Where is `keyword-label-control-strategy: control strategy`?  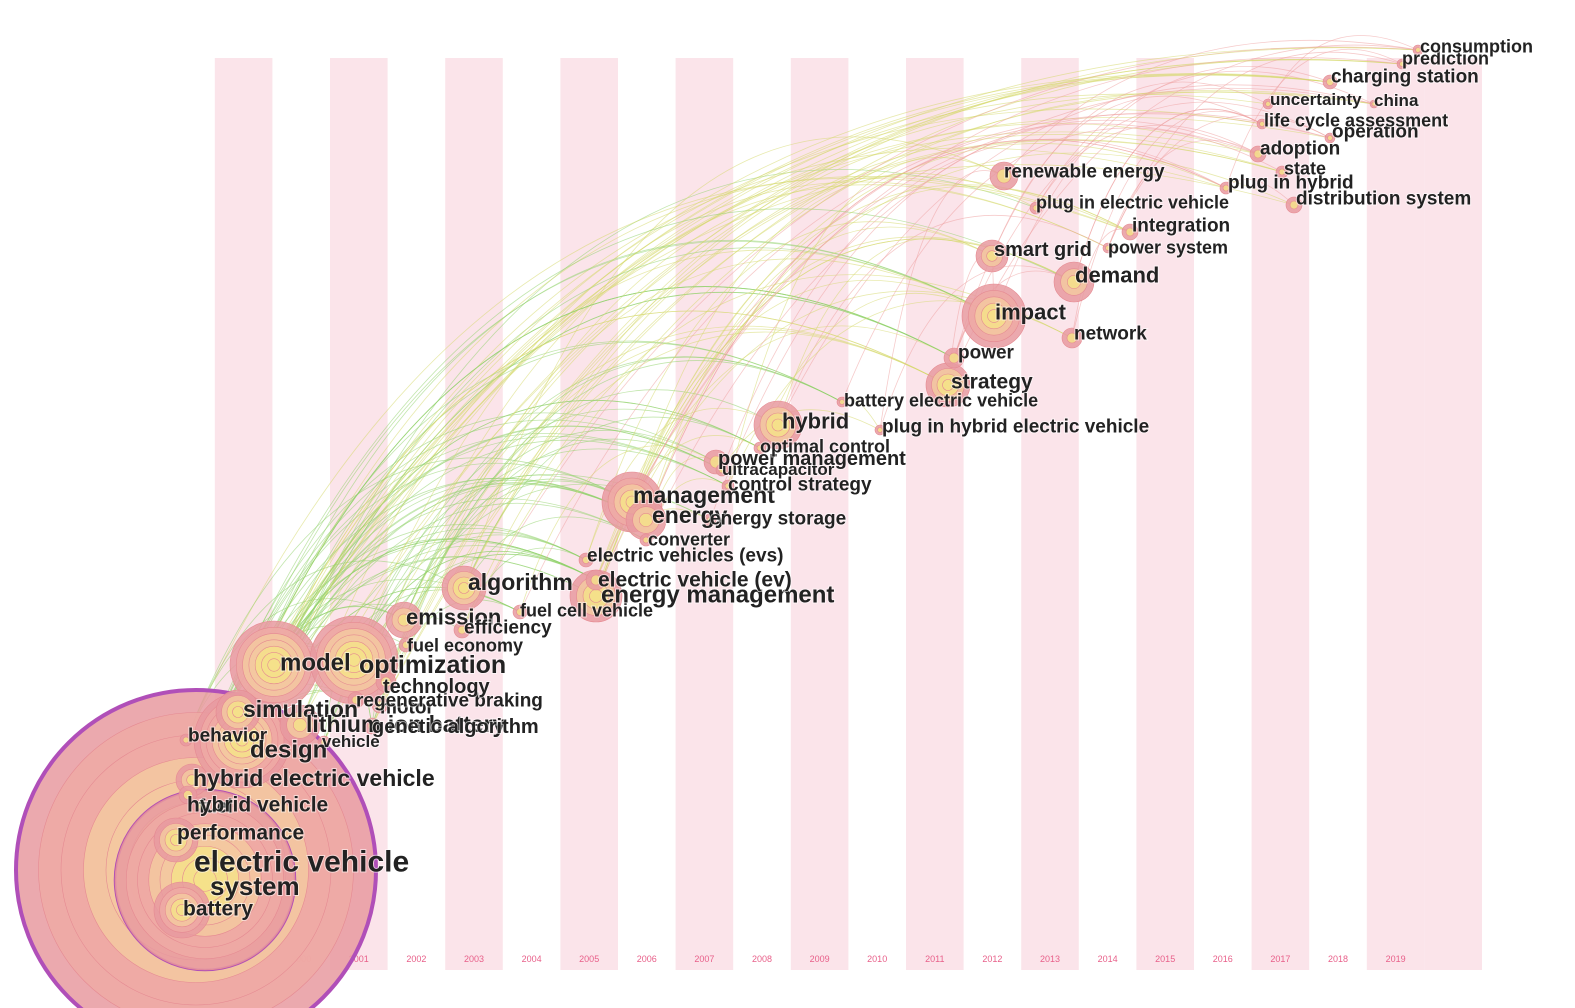
keyword-label-control-strategy: control strategy is located at coordinates (800, 485).